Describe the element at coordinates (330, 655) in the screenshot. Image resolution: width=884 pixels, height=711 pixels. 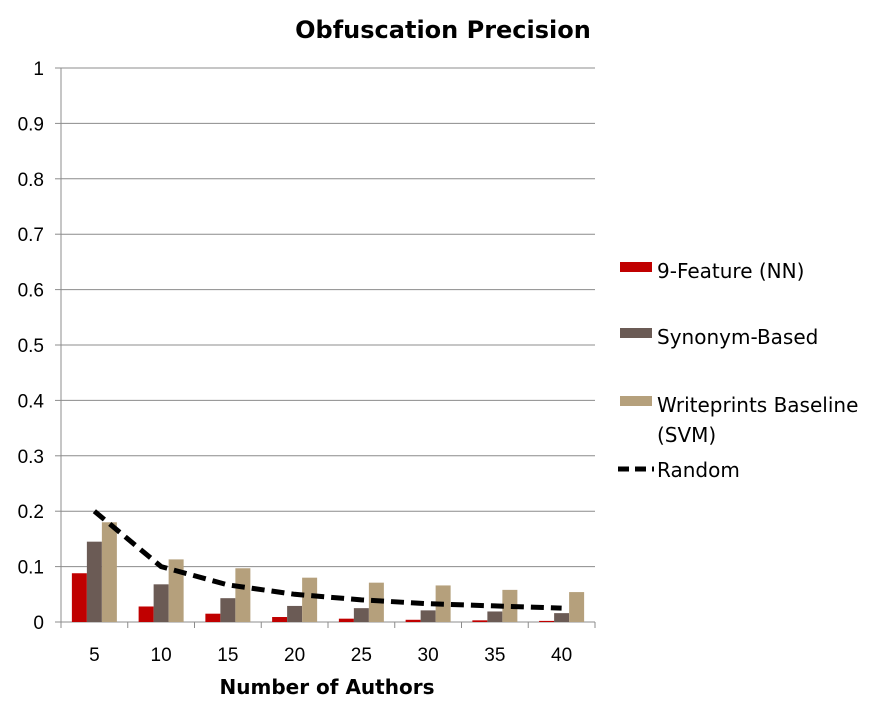
I see `x-axis-ticks: 5 10 15 20 25 30 35 40` at that location.